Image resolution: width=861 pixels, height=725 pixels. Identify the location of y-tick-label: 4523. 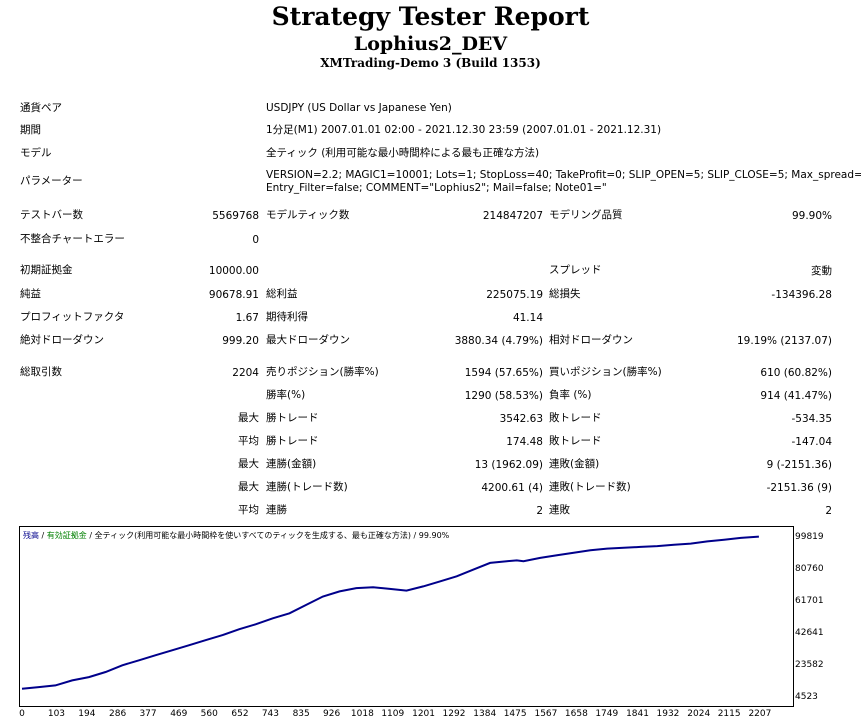
(806, 697).